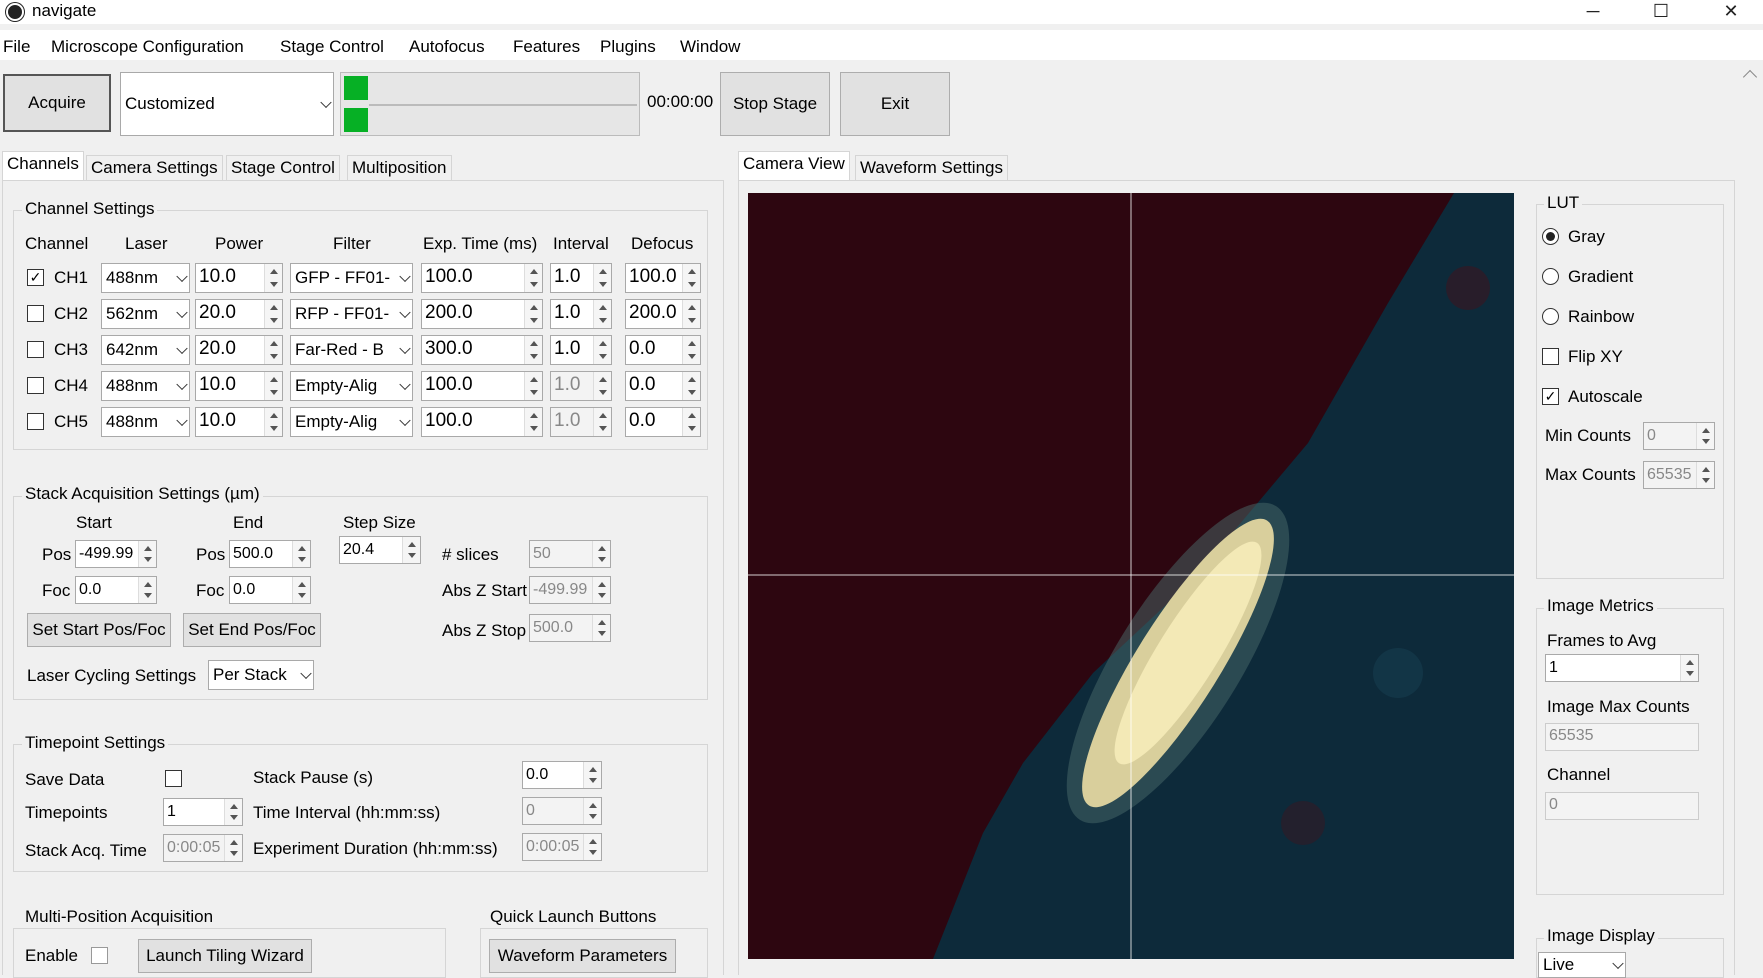  I want to click on close-button: ✕, so click(1731, 11).